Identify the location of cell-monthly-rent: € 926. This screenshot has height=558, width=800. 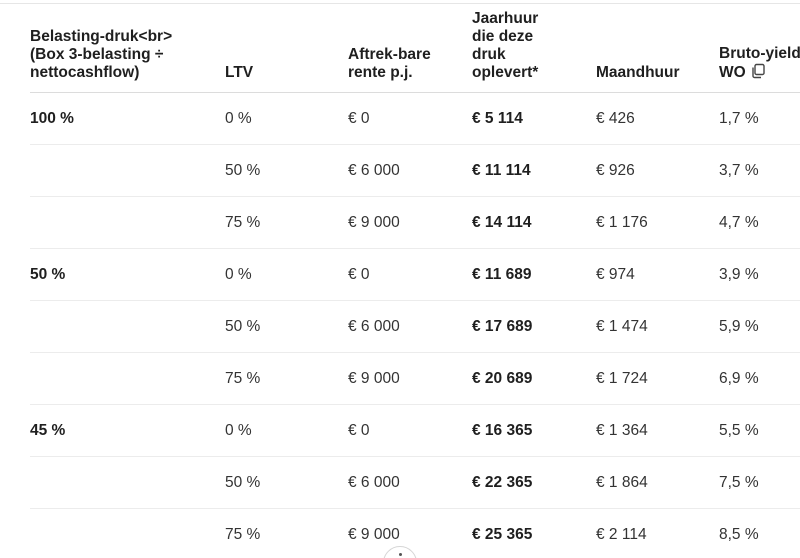
(657, 170).